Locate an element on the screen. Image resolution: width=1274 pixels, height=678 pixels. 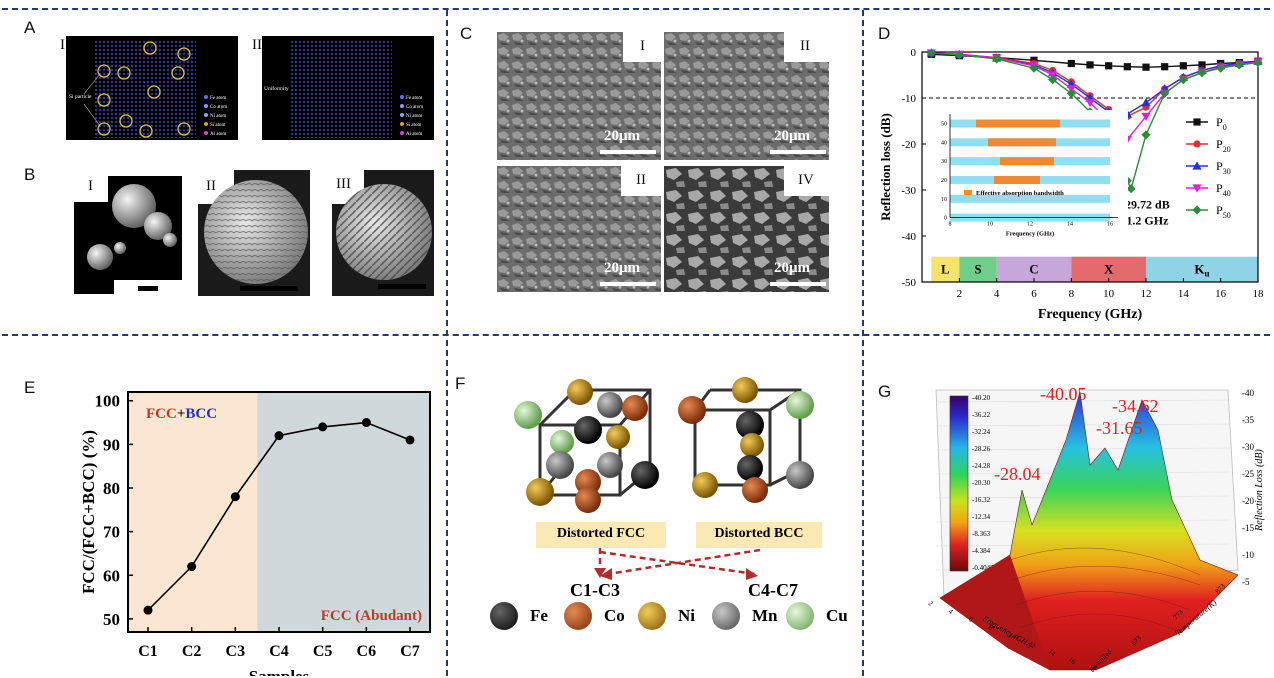
panel-c-sub-3: II is located at coordinates (641, 180).